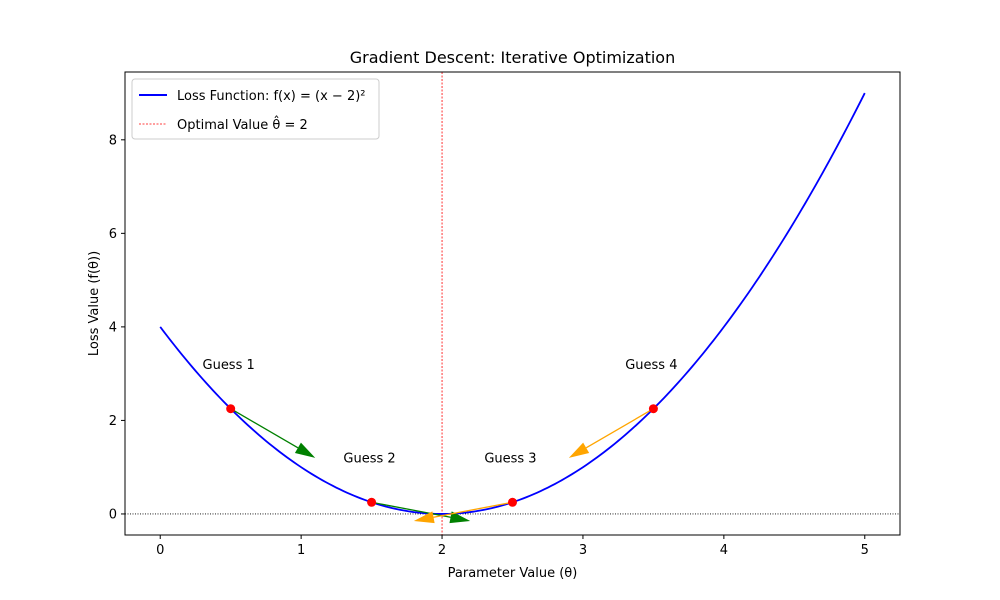 This screenshot has width=1000, height=600. Describe the element at coordinates (113, 327) in the screenshot. I see `y-tick-label: 4` at that location.